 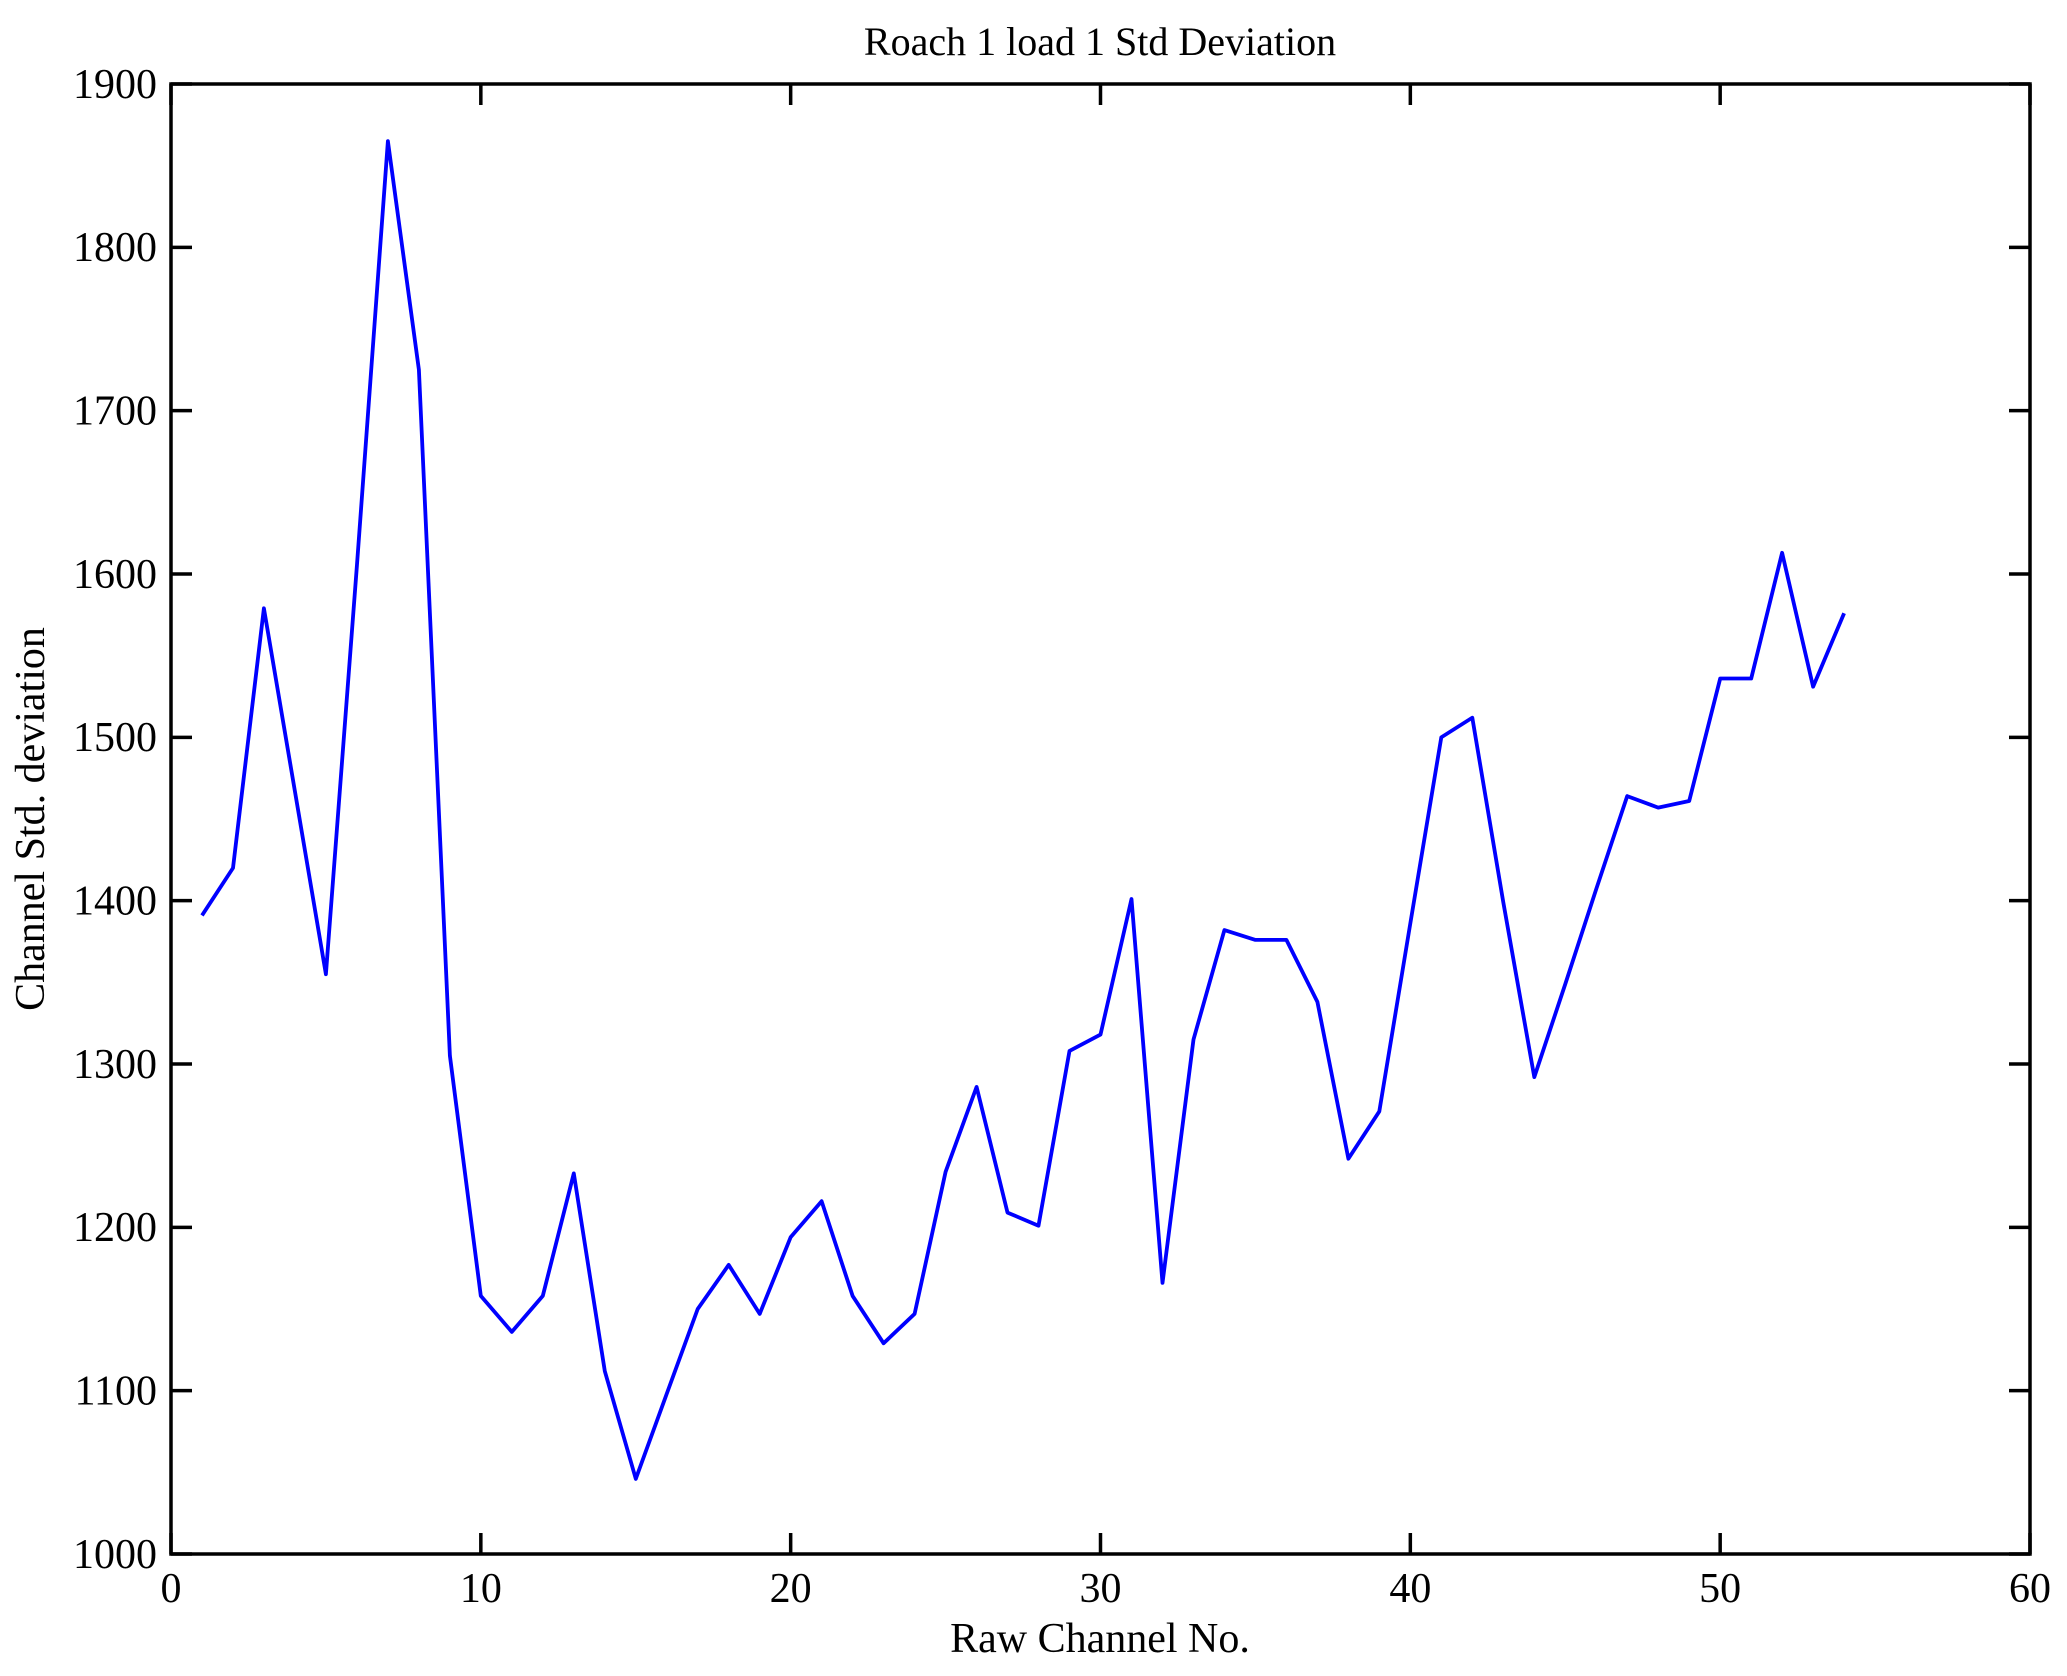 What do you see at coordinates (791, 1589) in the screenshot?
I see `x-tick-label: 20` at bounding box center [791, 1589].